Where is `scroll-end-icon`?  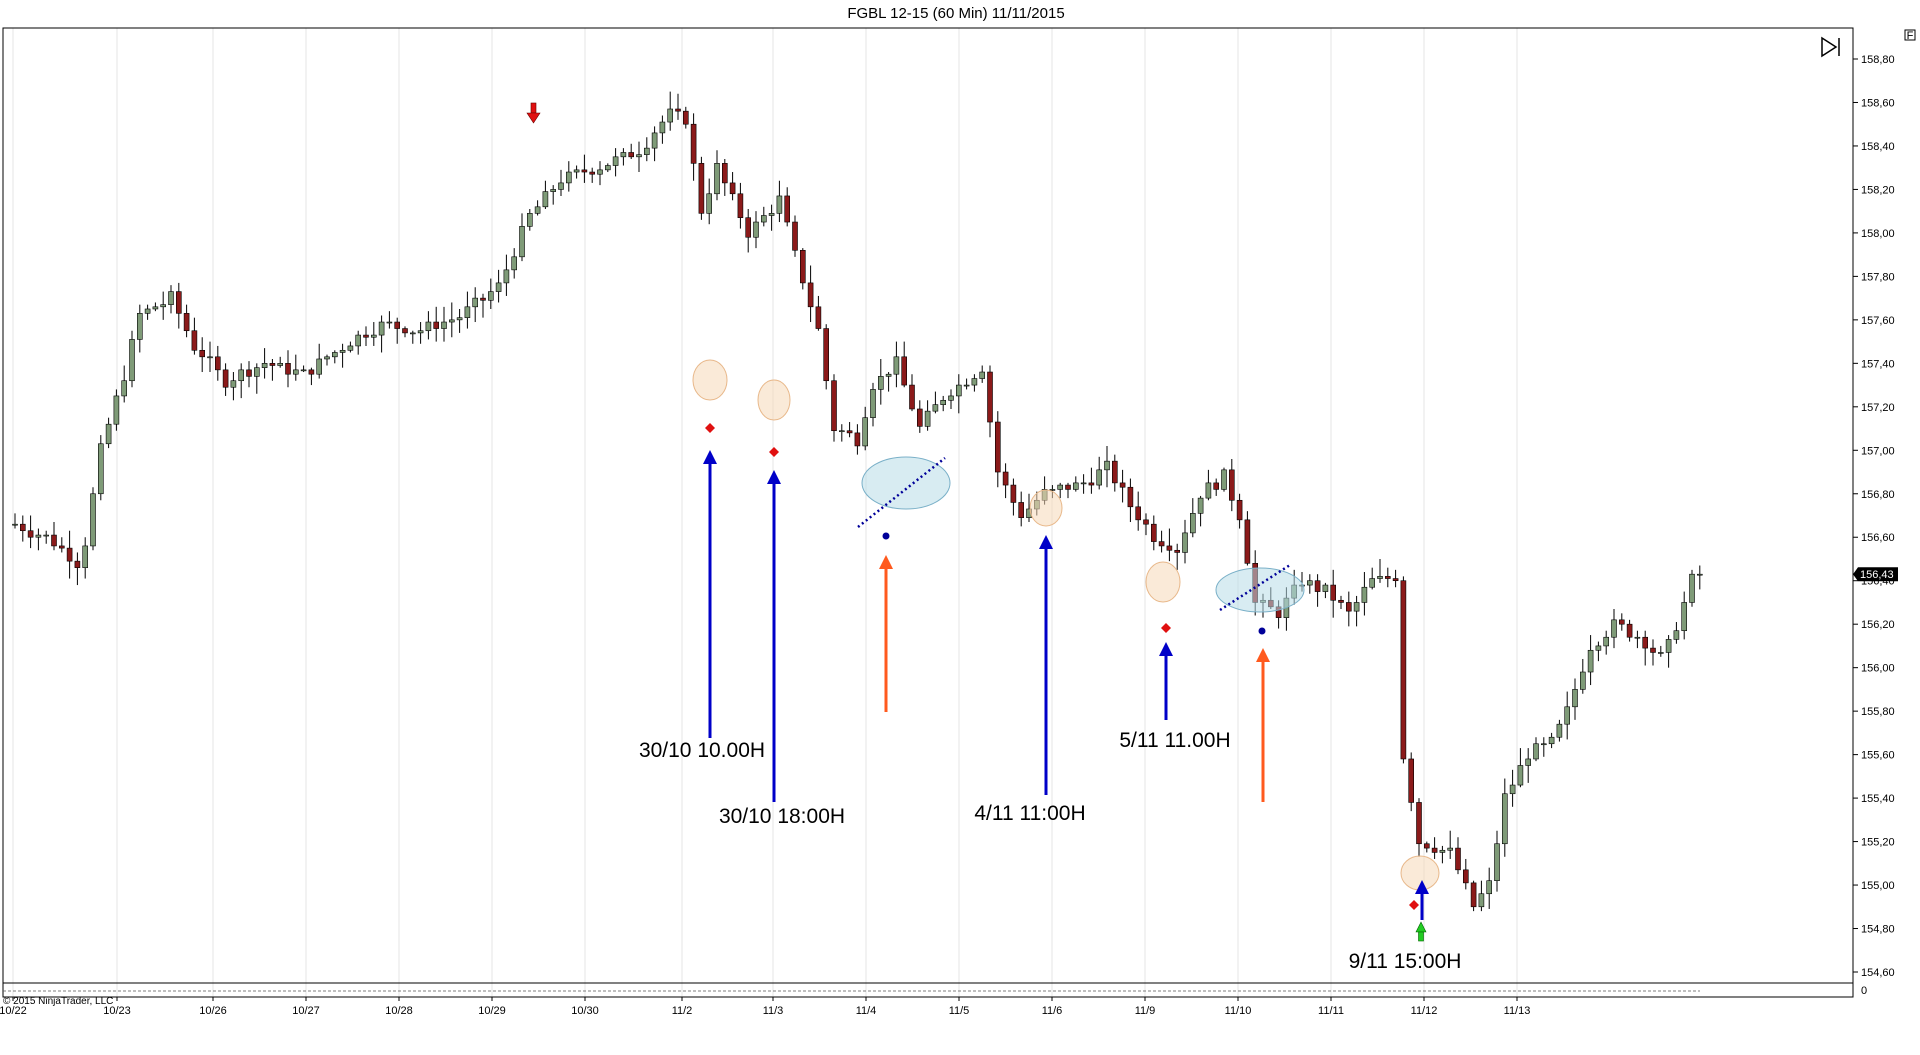
scroll-end-icon is located at coordinates (1830, 47).